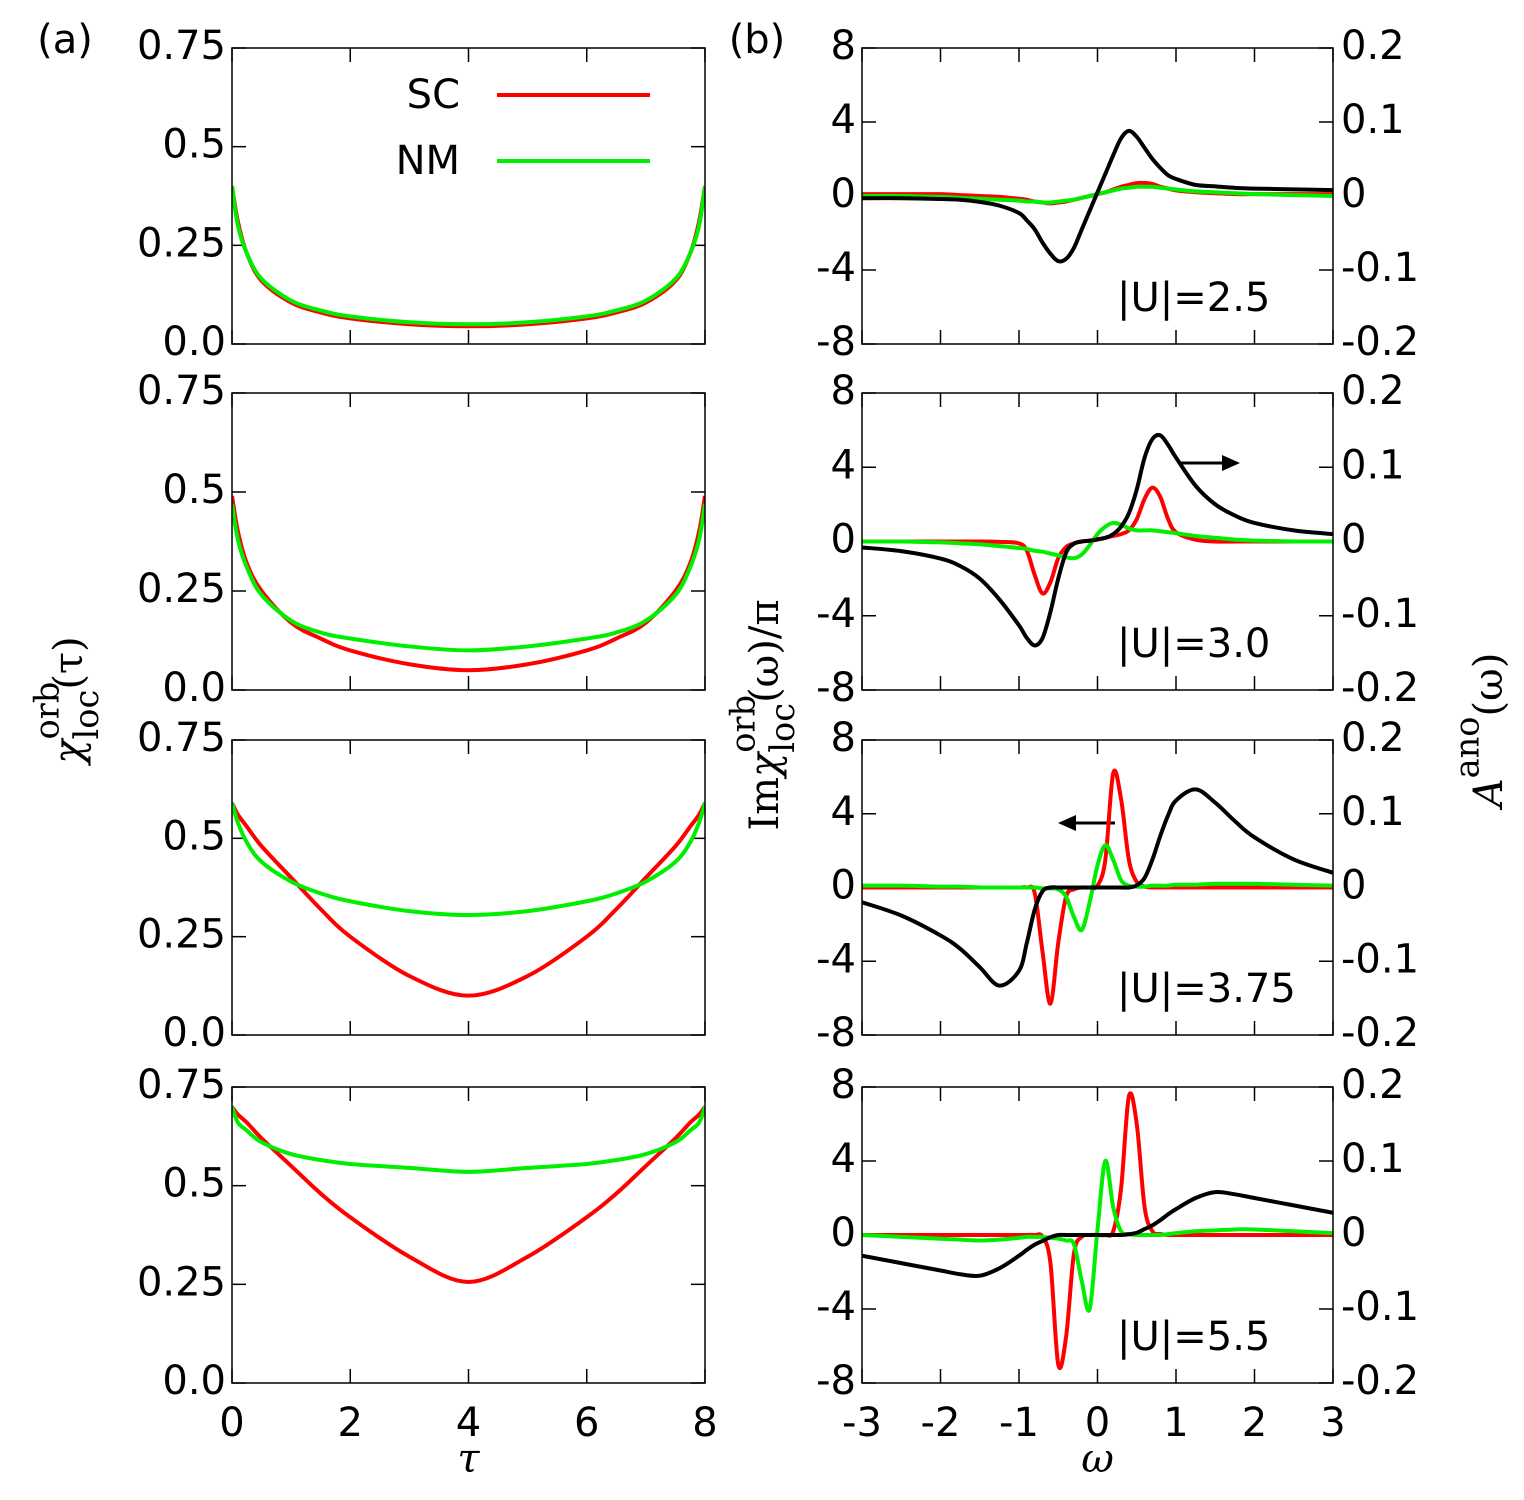  Describe the element at coordinates (1193, 644) in the screenshot. I see `annotation: |U|=3.0` at that location.